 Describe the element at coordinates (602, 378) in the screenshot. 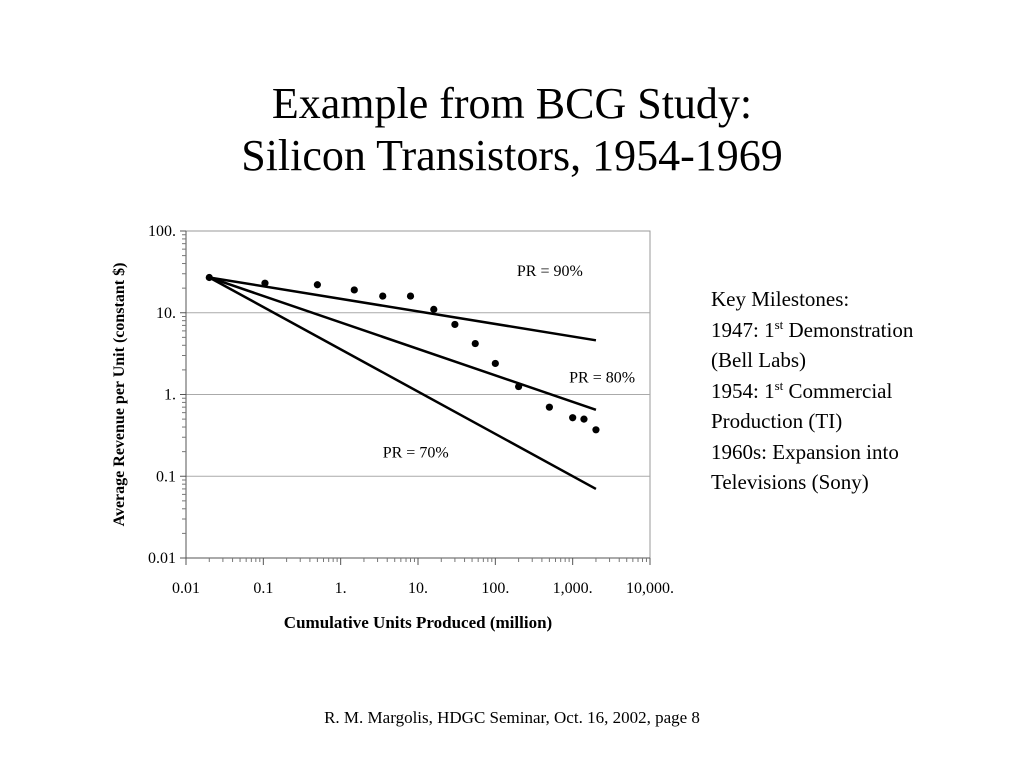

I see `pr-line-label: PR = 80%` at that location.